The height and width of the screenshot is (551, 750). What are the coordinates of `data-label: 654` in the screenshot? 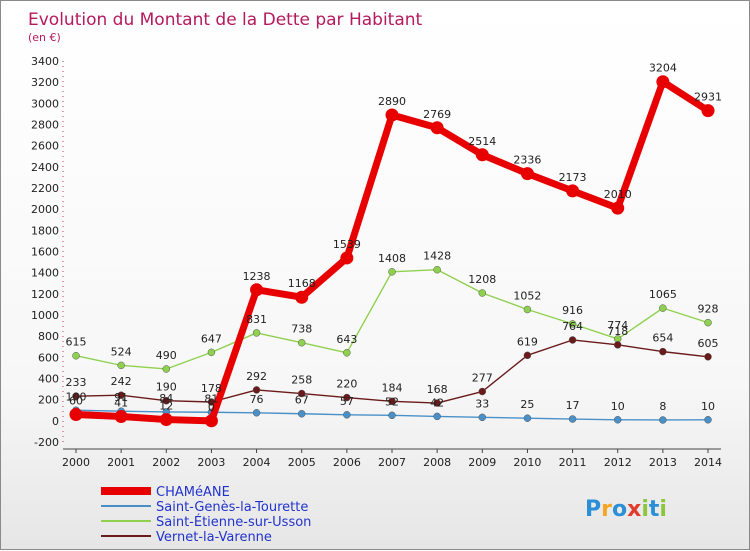 It's located at (662, 338).